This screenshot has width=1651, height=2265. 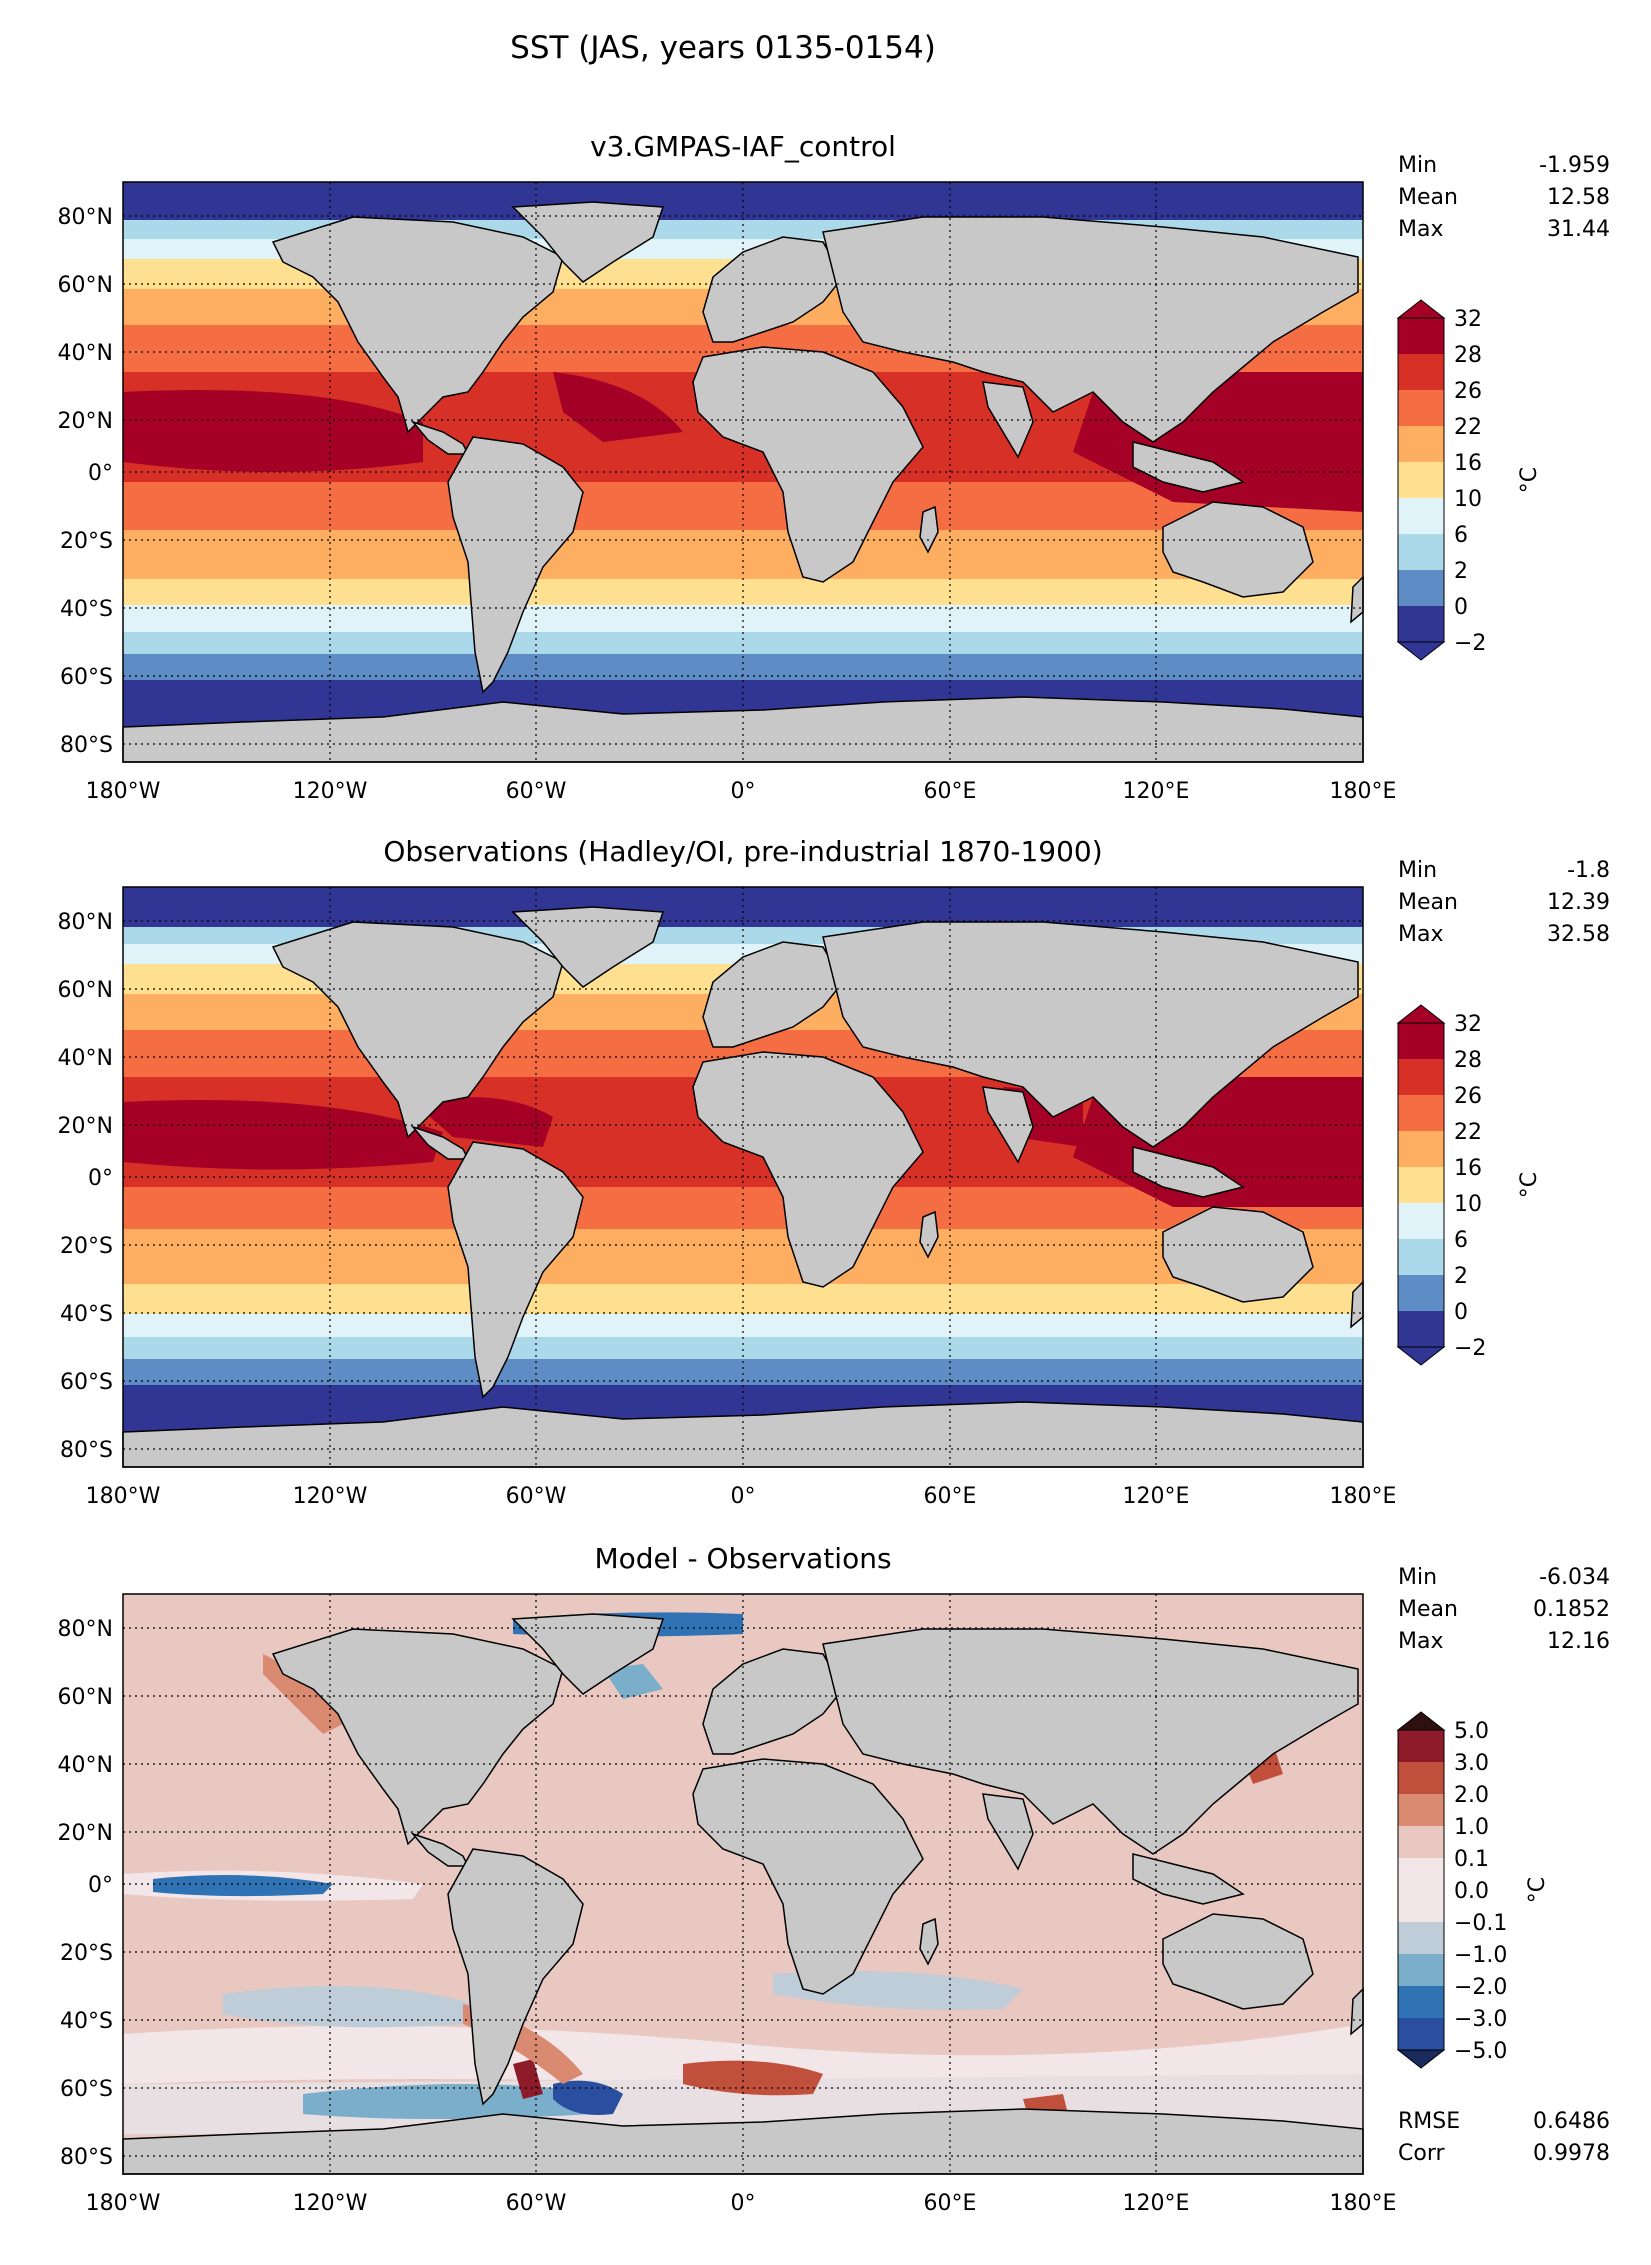 I want to click on panel-title: v3.GMPAS-IAF_control, so click(x=743, y=146).